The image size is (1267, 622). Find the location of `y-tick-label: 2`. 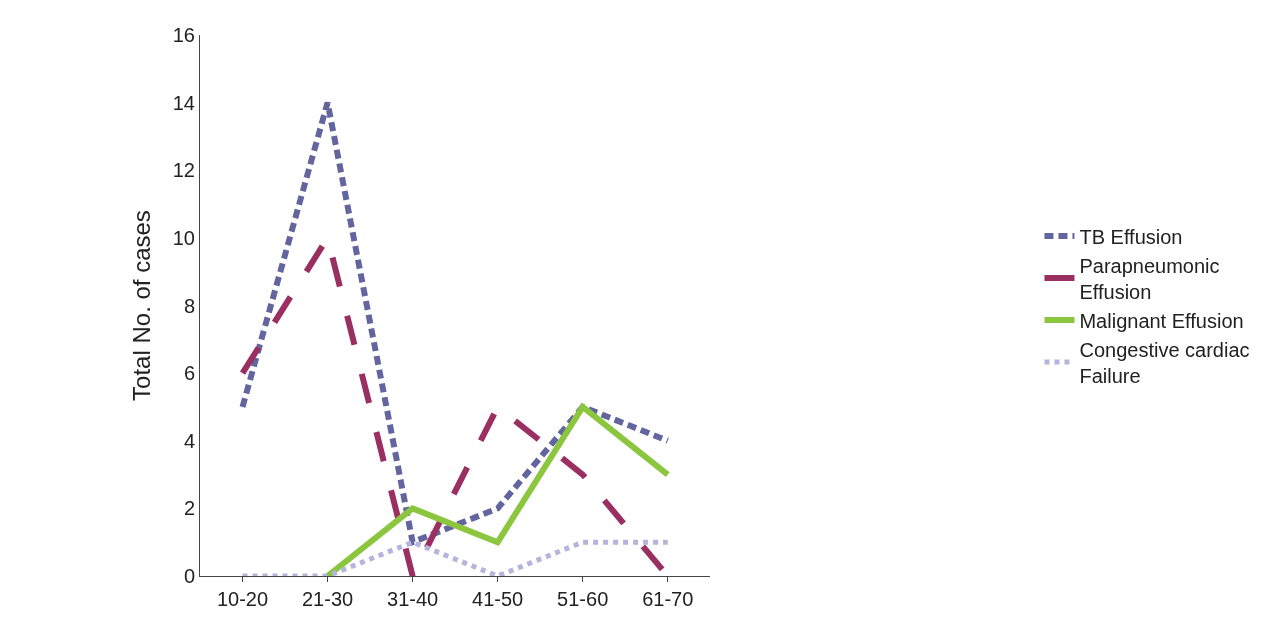

y-tick-label: 2 is located at coordinates (189, 508).